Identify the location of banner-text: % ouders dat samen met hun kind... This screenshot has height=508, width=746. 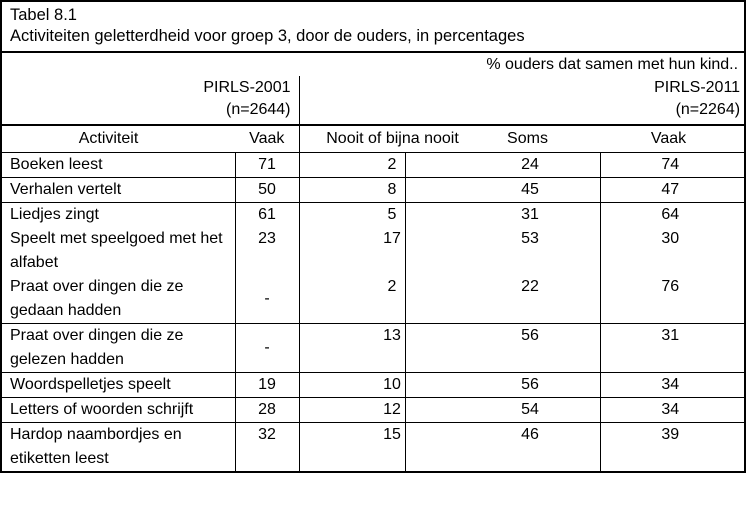
(612, 64).